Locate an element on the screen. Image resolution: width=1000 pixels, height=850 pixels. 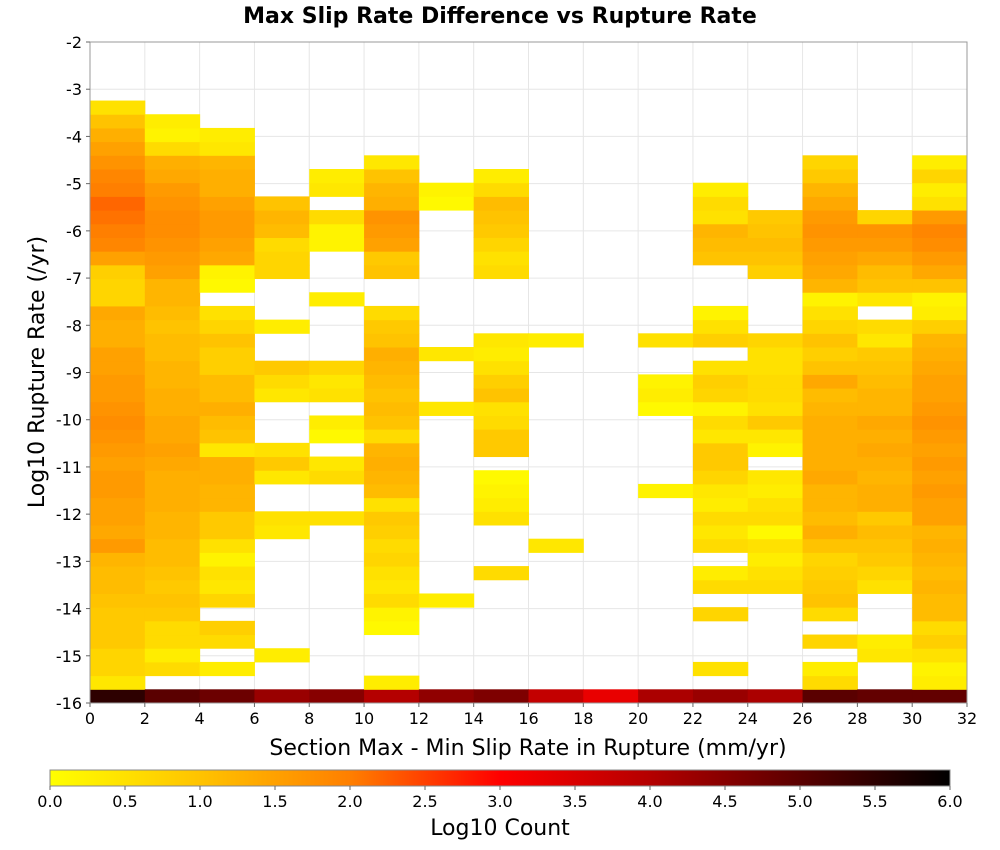
x-tick-label: 30 is located at coordinates (912, 718).